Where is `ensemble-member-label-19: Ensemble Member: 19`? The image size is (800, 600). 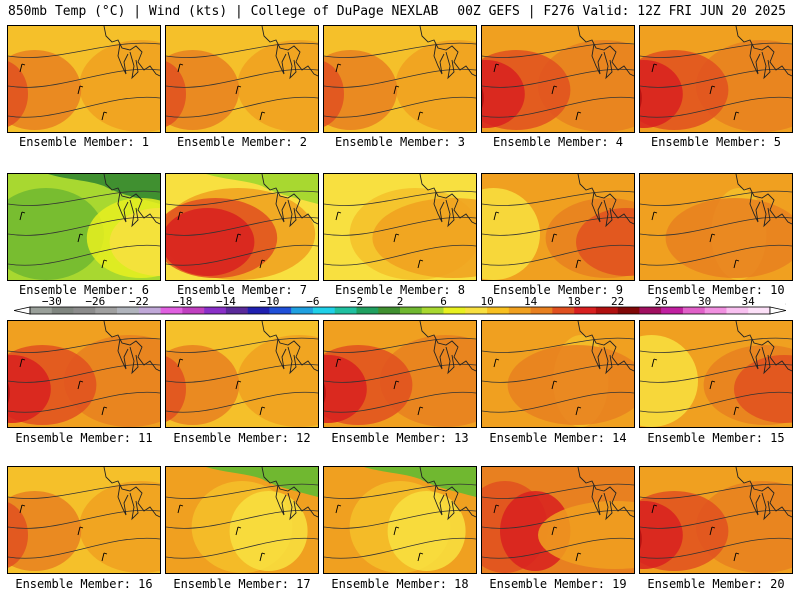 ensemble-member-label-19: Ensemble Member: 19 is located at coordinates (558, 584).